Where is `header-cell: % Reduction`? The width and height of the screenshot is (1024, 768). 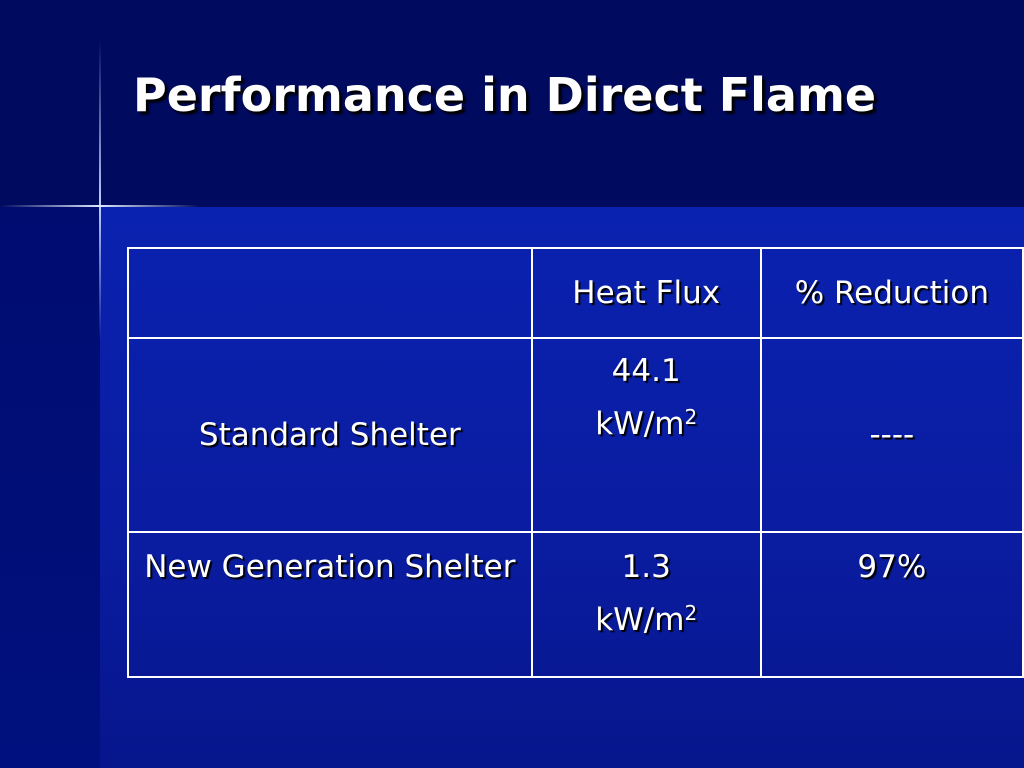 header-cell: % Reduction is located at coordinates (891, 293).